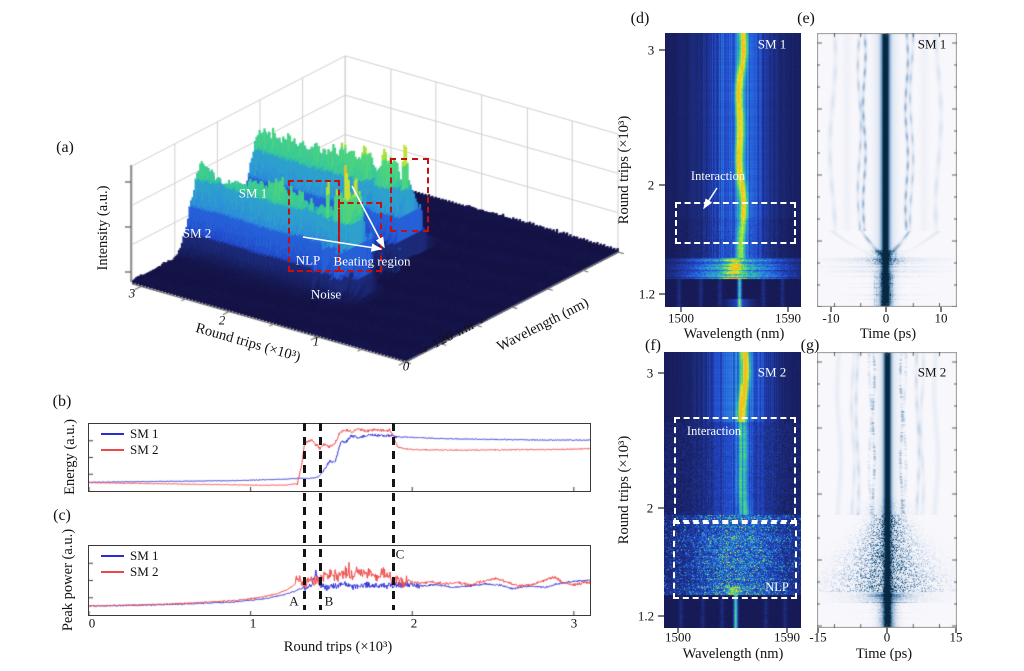 Image resolution: width=1024 pixels, height=671 pixels. Describe the element at coordinates (132, 293) in the screenshot. I see `panel-a-x-tick-3: 3` at that location.